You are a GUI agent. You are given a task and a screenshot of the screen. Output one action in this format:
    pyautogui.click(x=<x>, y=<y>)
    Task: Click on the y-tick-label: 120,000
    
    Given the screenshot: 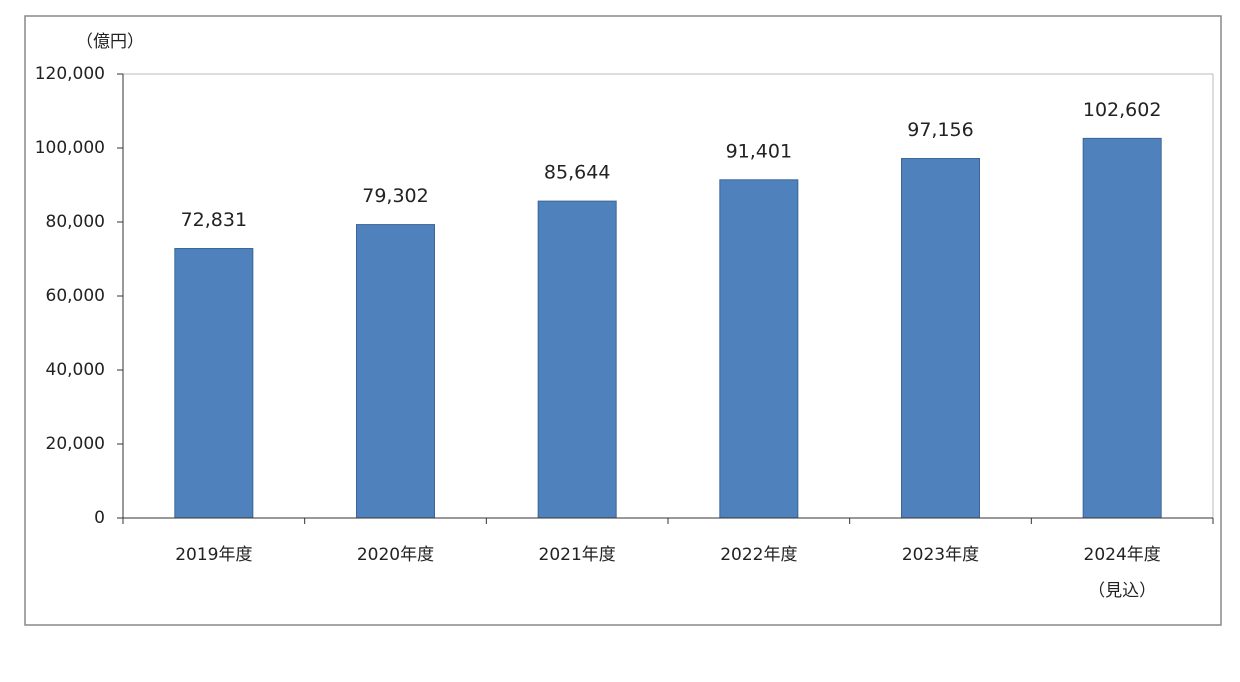 What is the action you would take?
    pyautogui.click(x=70, y=74)
    